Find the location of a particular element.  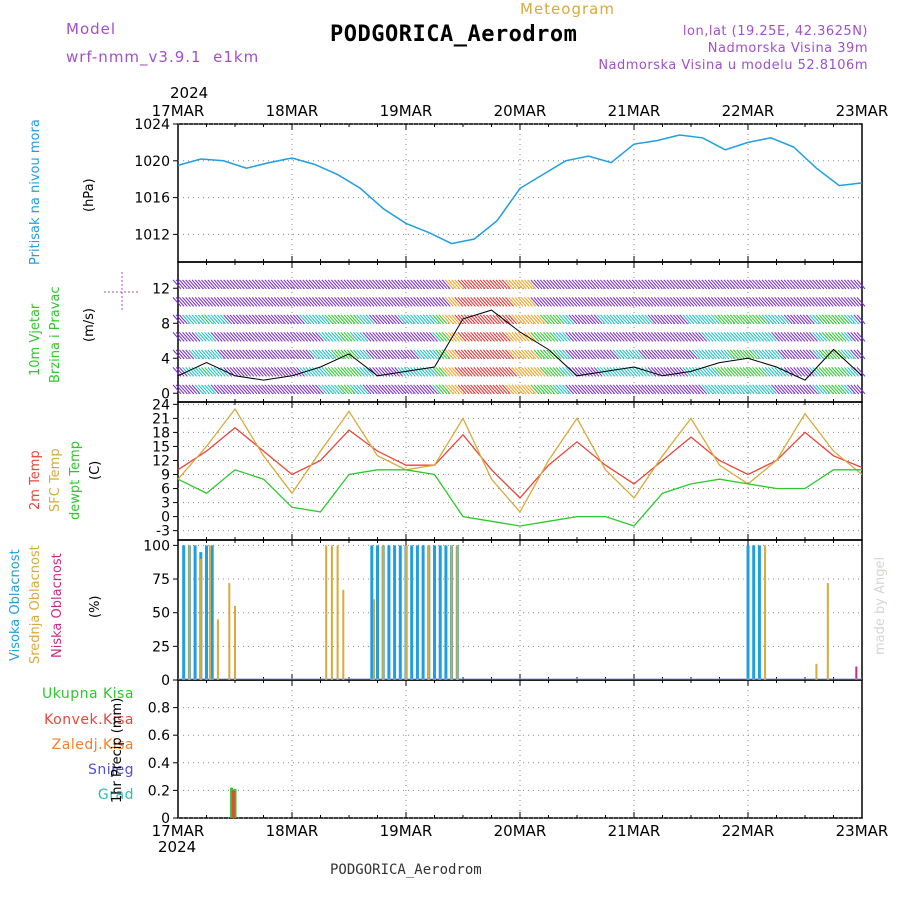

footer-title: PODGORICA_Aerodrom is located at coordinates (406, 870).